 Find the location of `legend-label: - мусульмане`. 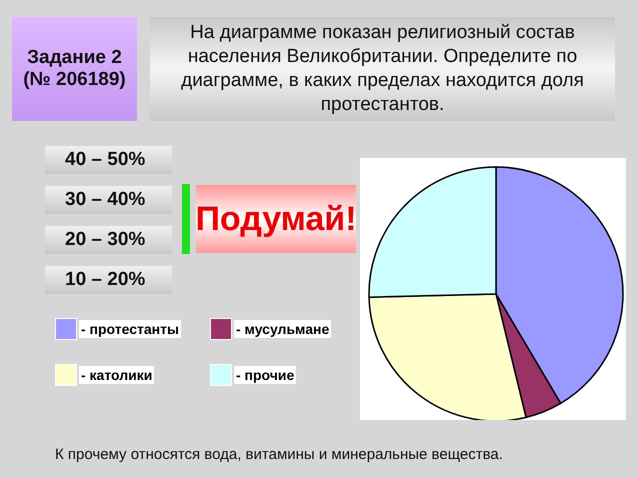

legend-label: - мусульмане is located at coordinates (283, 329).